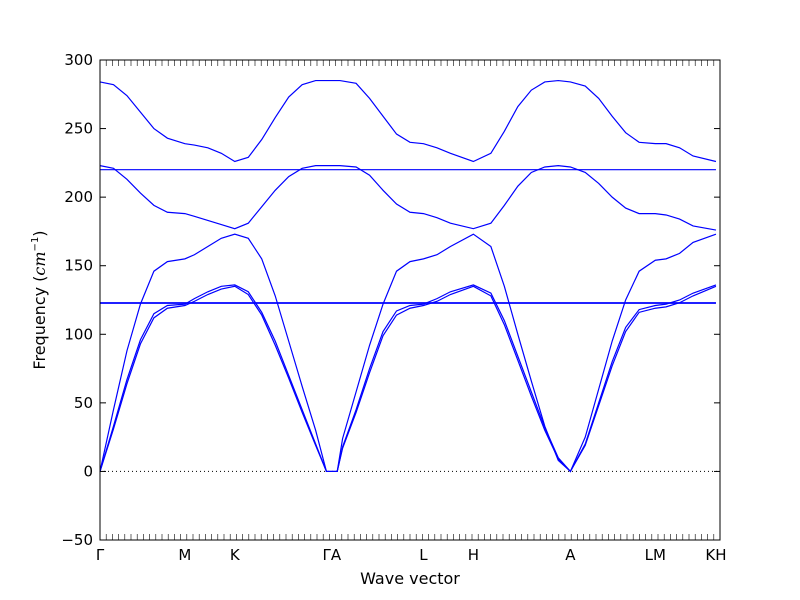  I want to click on y-axis-title-unit: cm, so click(39, 263).